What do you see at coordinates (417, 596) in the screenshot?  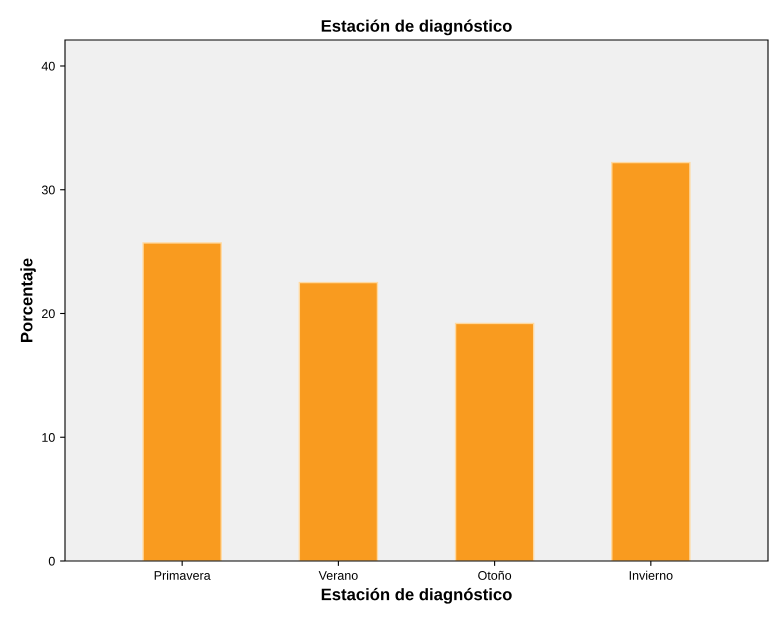 I see `x-axis-title: Estación de diagnóstico` at bounding box center [417, 596].